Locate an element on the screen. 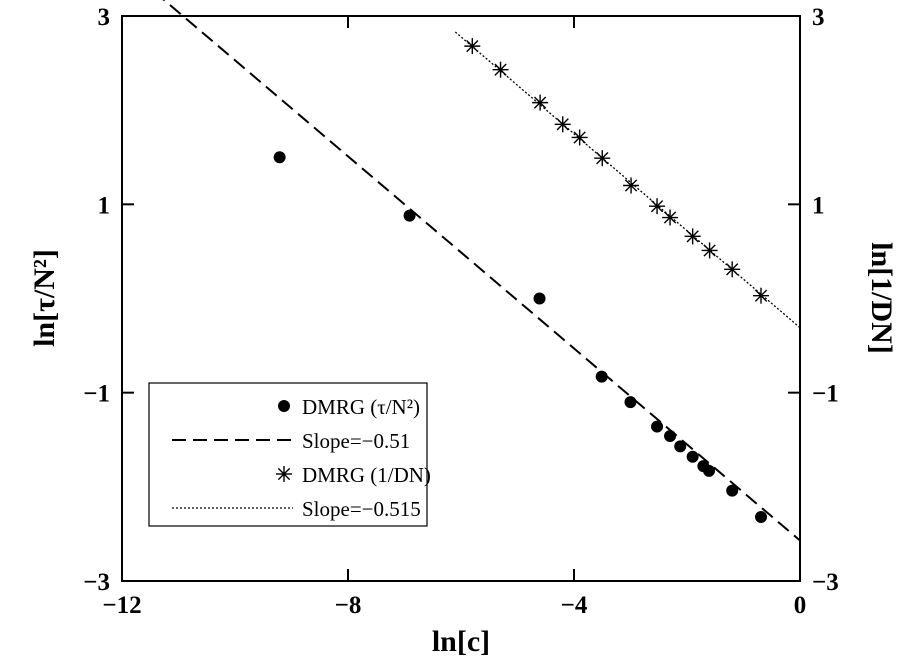 This screenshot has height=663, width=915. y-tick-label-left: 1 is located at coordinates (104, 205).